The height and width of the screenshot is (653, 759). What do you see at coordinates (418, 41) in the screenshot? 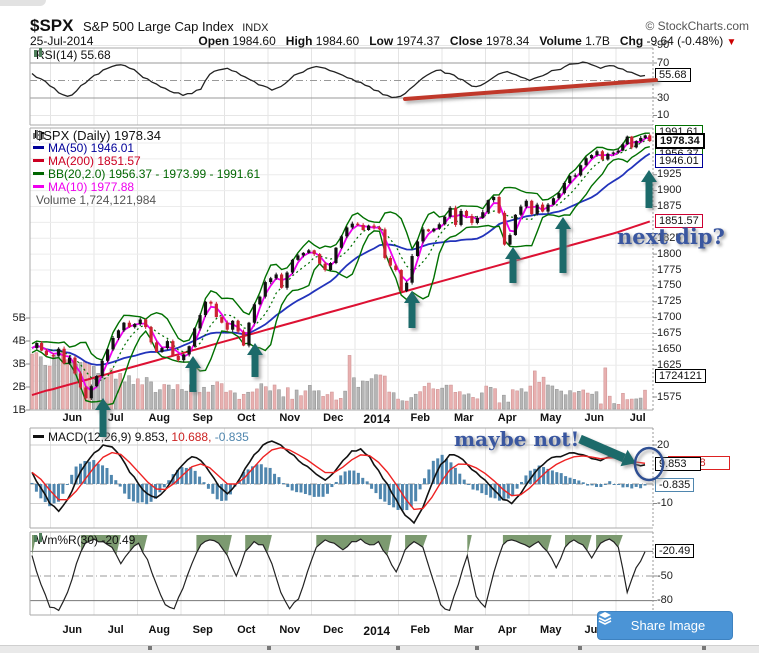
I see `low-value: 1974.37` at bounding box center [418, 41].